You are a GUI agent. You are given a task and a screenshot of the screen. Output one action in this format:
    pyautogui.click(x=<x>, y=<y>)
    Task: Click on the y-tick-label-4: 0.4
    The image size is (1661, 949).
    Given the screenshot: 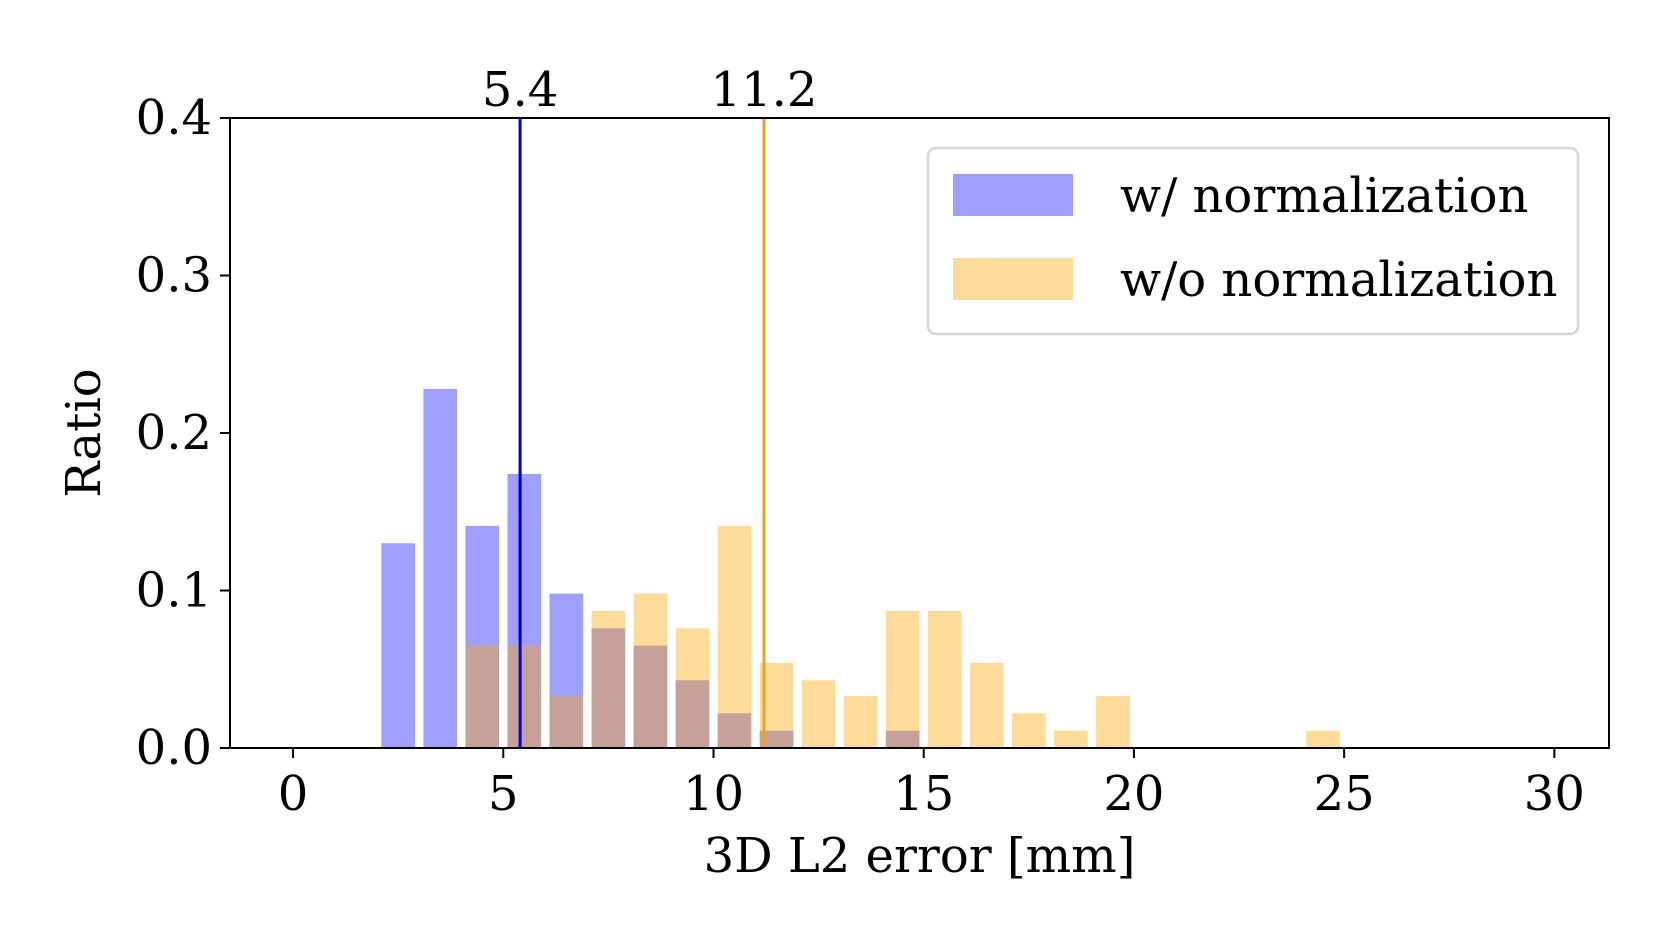 What is the action you would take?
    pyautogui.click(x=174, y=118)
    